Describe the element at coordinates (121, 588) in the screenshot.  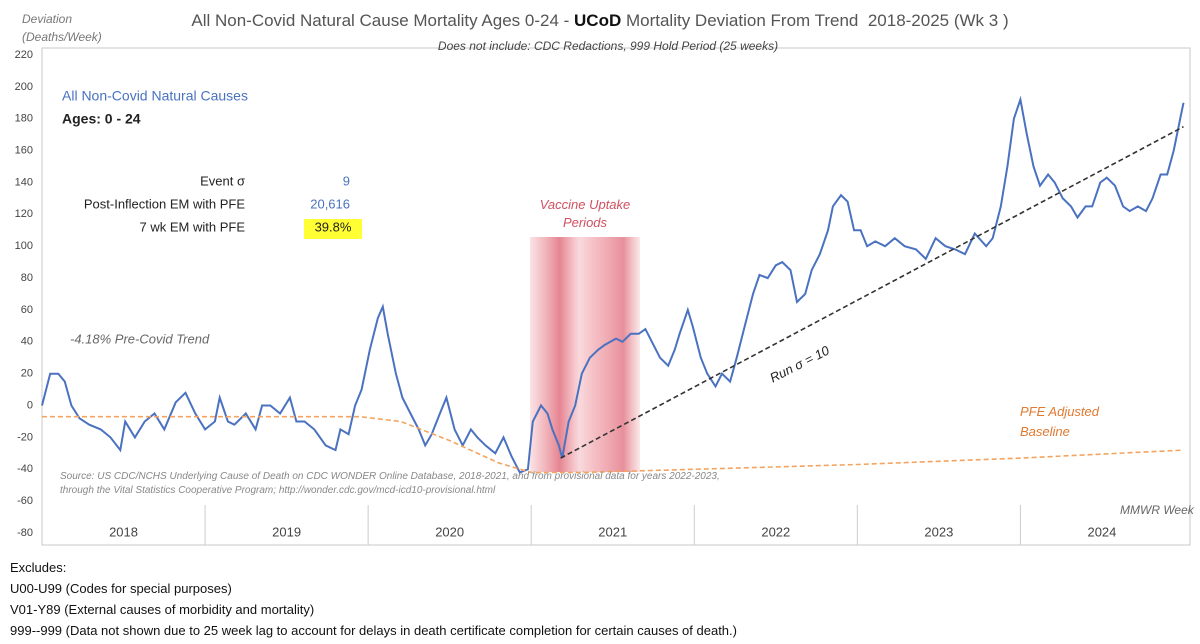
I see `footer-line: U00-U99 (Codes for special purposes)` at that location.